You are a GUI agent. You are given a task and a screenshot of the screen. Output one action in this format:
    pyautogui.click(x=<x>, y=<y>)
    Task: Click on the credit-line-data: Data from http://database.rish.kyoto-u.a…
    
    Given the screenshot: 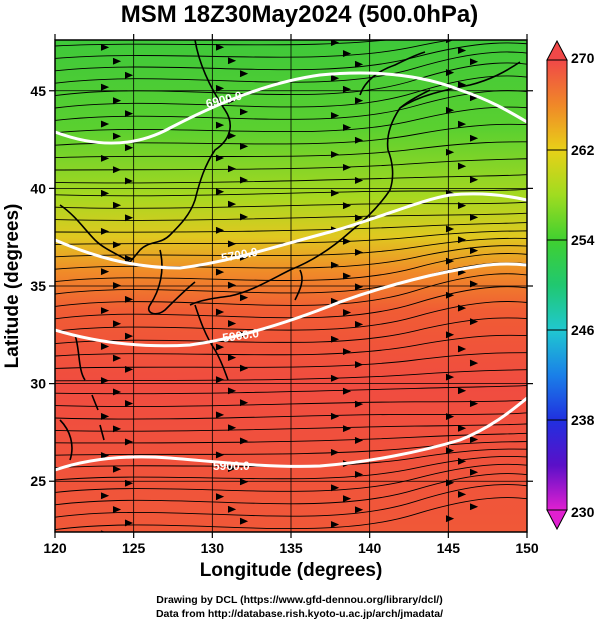 What is the action you would take?
    pyautogui.click(x=299, y=614)
    